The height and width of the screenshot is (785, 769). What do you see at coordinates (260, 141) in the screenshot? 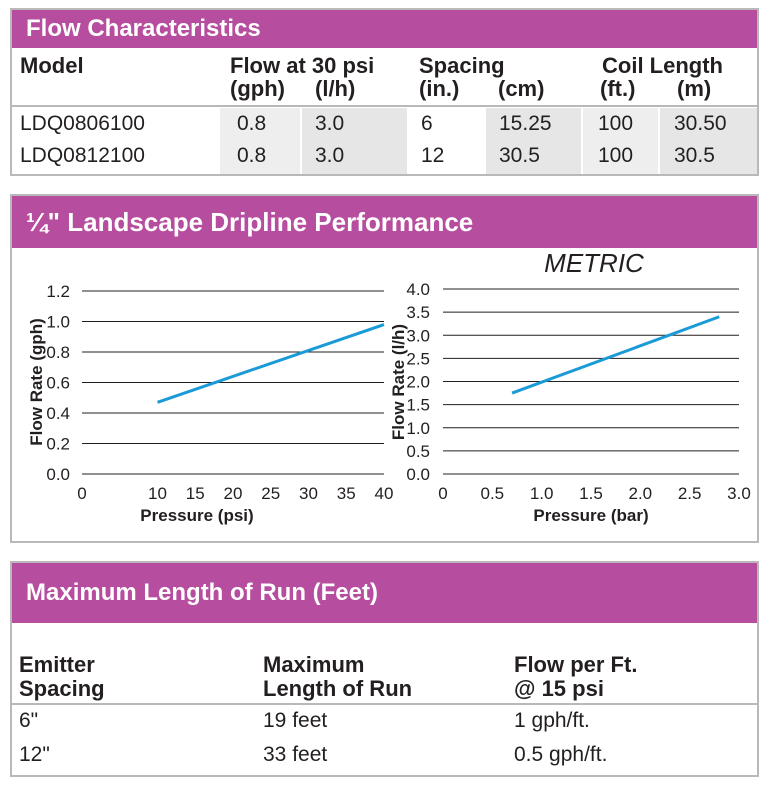
I see `shade-col-gph` at bounding box center [260, 141].